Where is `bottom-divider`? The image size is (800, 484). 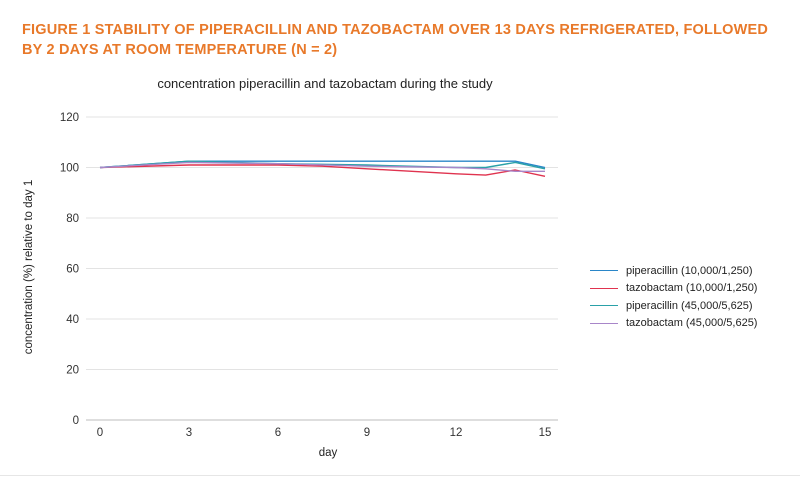 bottom-divider is located at coordinates (400, 475).